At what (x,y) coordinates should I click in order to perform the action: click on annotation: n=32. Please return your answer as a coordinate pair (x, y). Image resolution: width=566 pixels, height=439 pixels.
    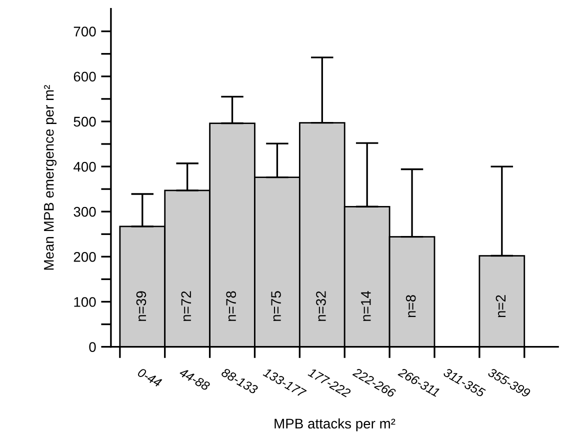
    Looking at the image, I should click on (321, 306).